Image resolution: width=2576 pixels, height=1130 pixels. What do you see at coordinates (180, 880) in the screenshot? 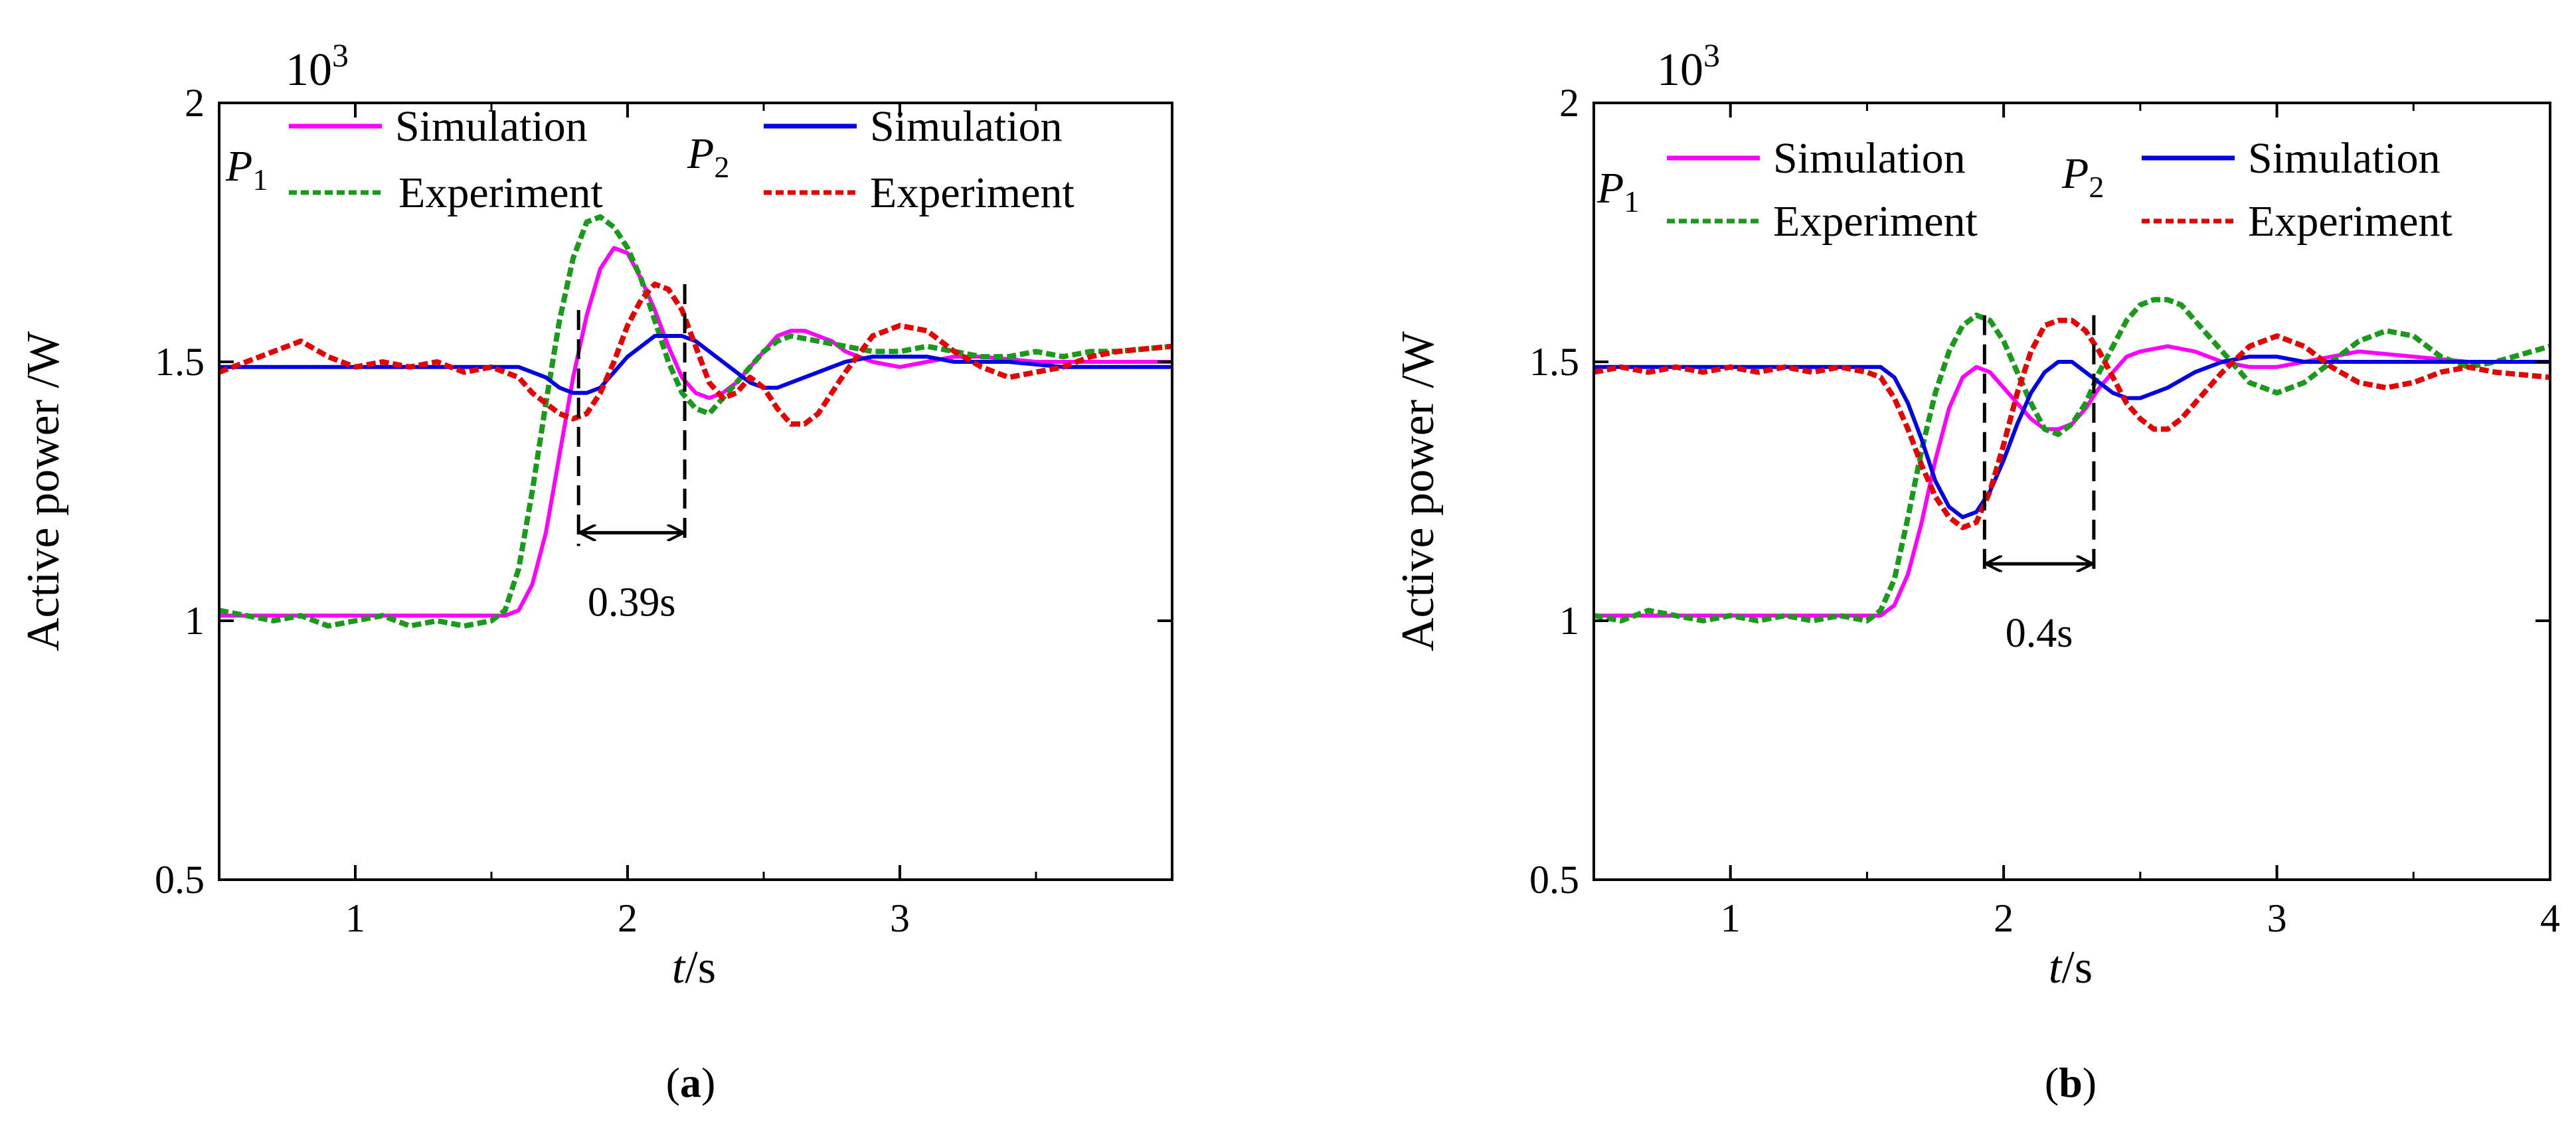
I see `chart-a-ytick-label: 0.5` at bounding box center [180, 880].